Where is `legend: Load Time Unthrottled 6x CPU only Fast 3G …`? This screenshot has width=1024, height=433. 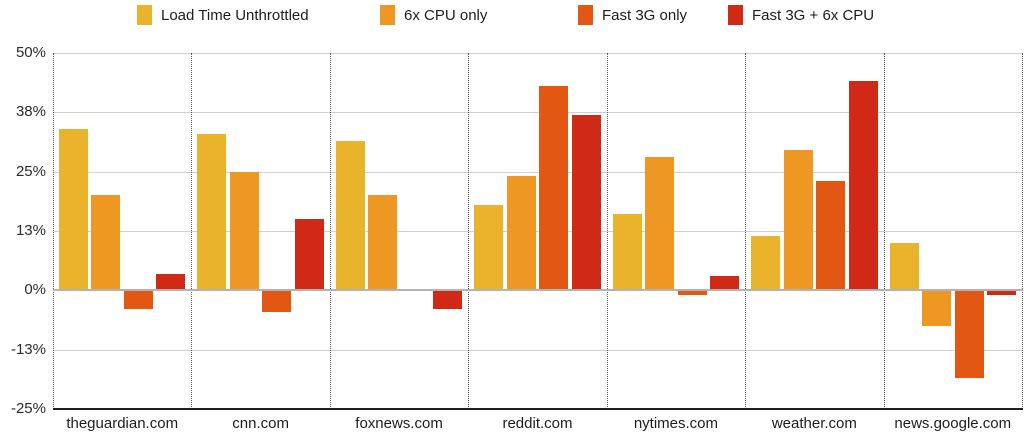 legend: Load Time Unthrottled 6x CPU only Fast 3G … is located at coordinates (512, 16).